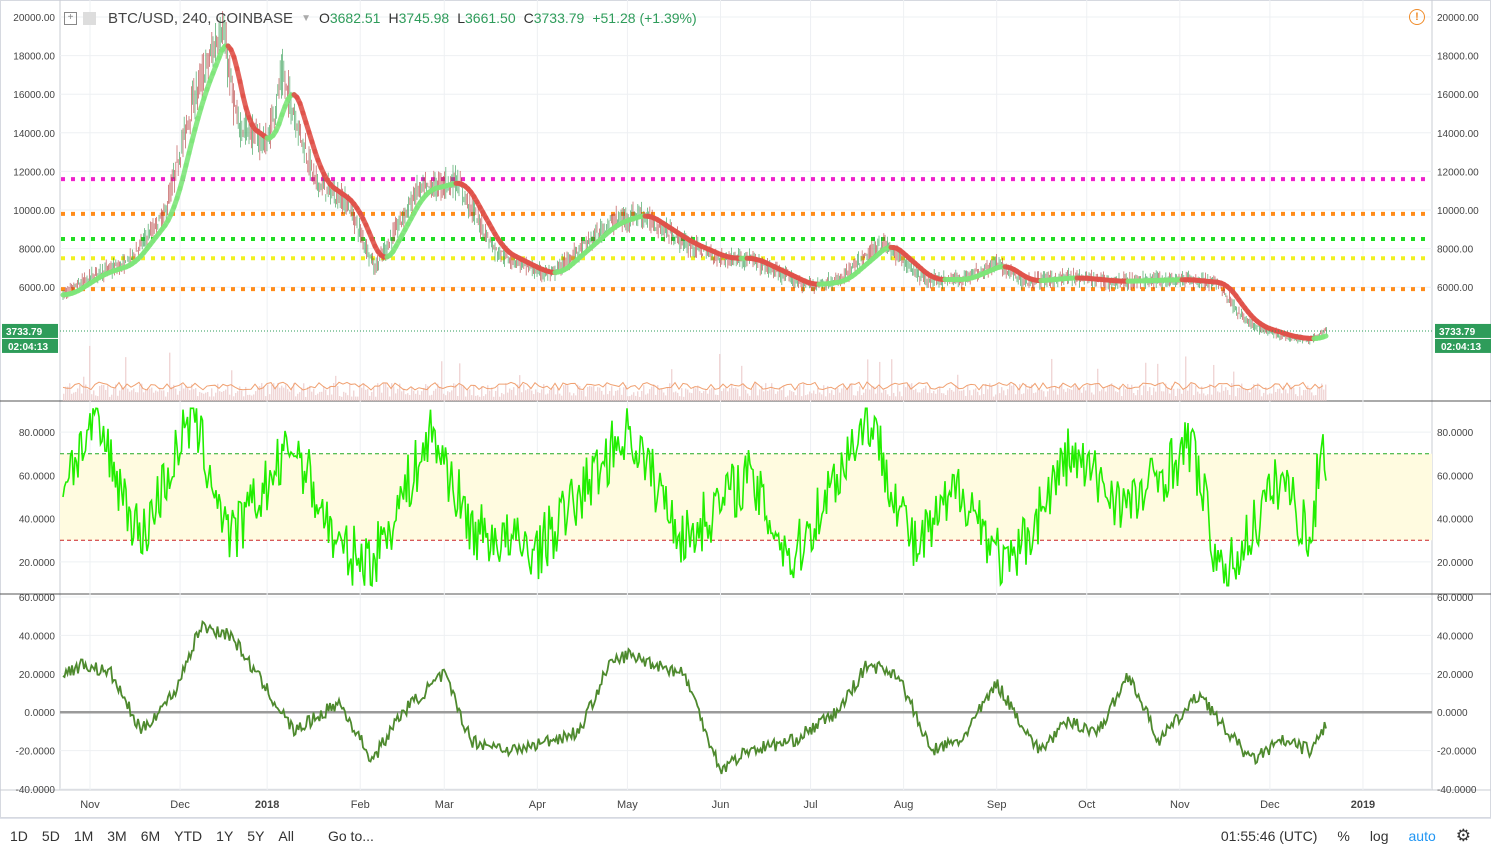 The image size is (1491, 853). I want to click on timeframe-all: All, so click(286, 836).